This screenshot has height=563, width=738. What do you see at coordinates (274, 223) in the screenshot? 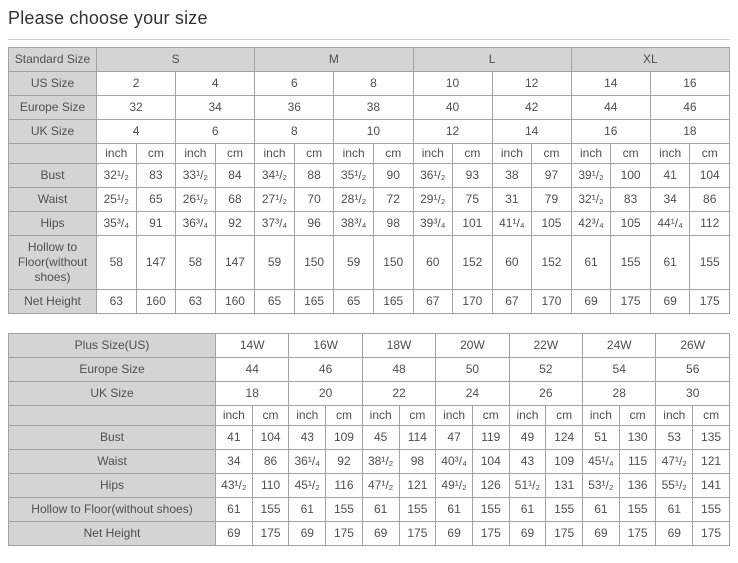
I see `measure-cell: 37³/₄` at bounding box center [274, 223].